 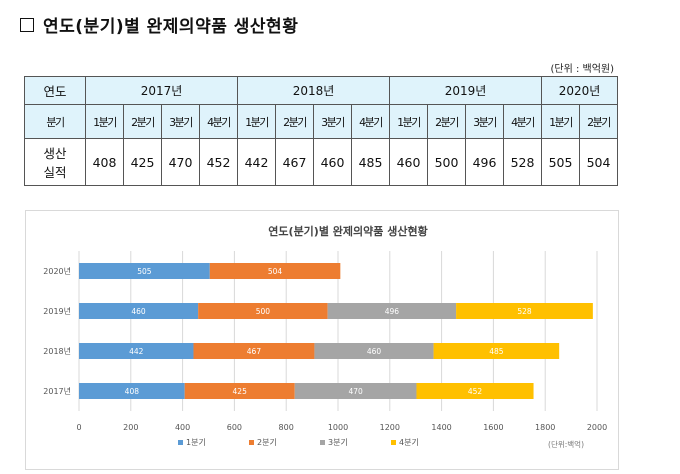 I want to click on data-label: 408, so click(x=132, y=391).